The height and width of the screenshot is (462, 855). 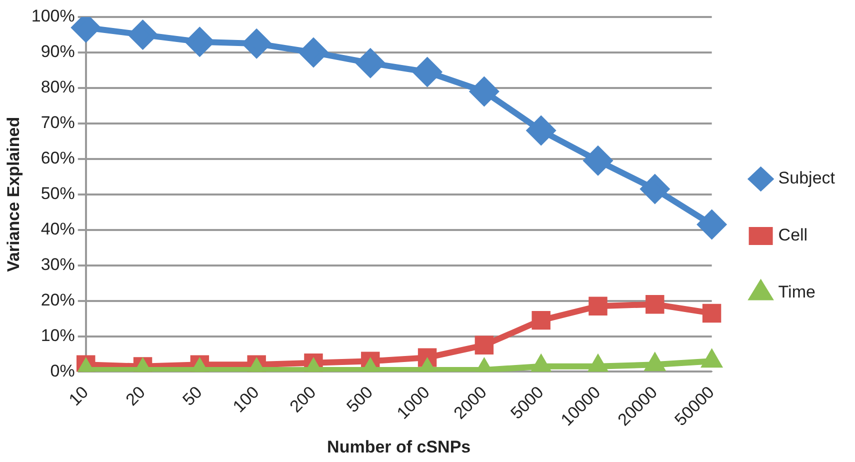 I want to click on y-tick-label: 90%, so click(x=57, y=52).